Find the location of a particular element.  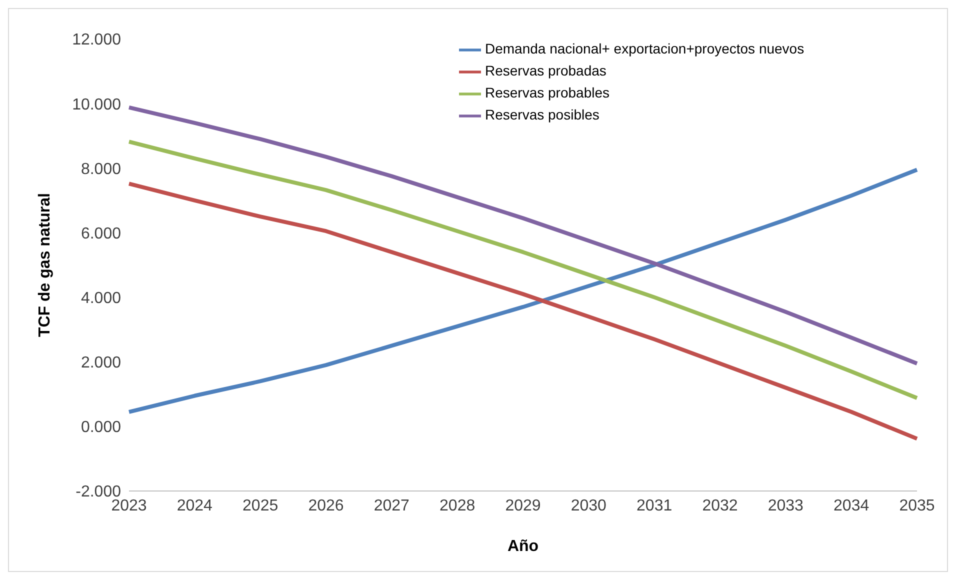

legend-label: Reservas probadas is located at coordinates (545, 70).